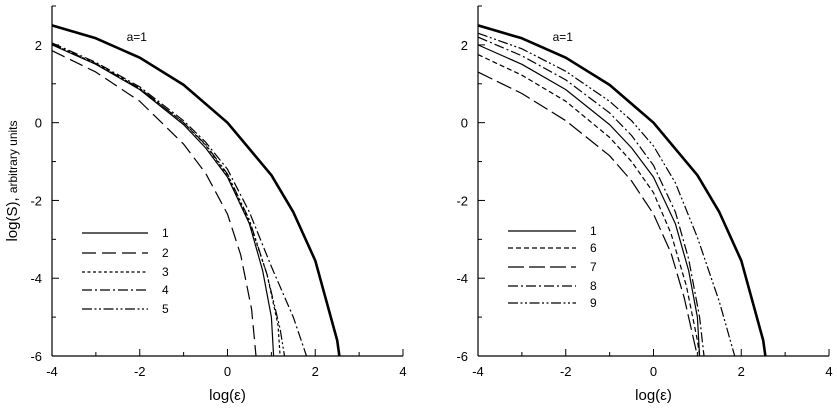  What do you see at coordinates (165, 272) in the screenshot?
I see `legend-label-3: 3` at bounding box center [165, 272].